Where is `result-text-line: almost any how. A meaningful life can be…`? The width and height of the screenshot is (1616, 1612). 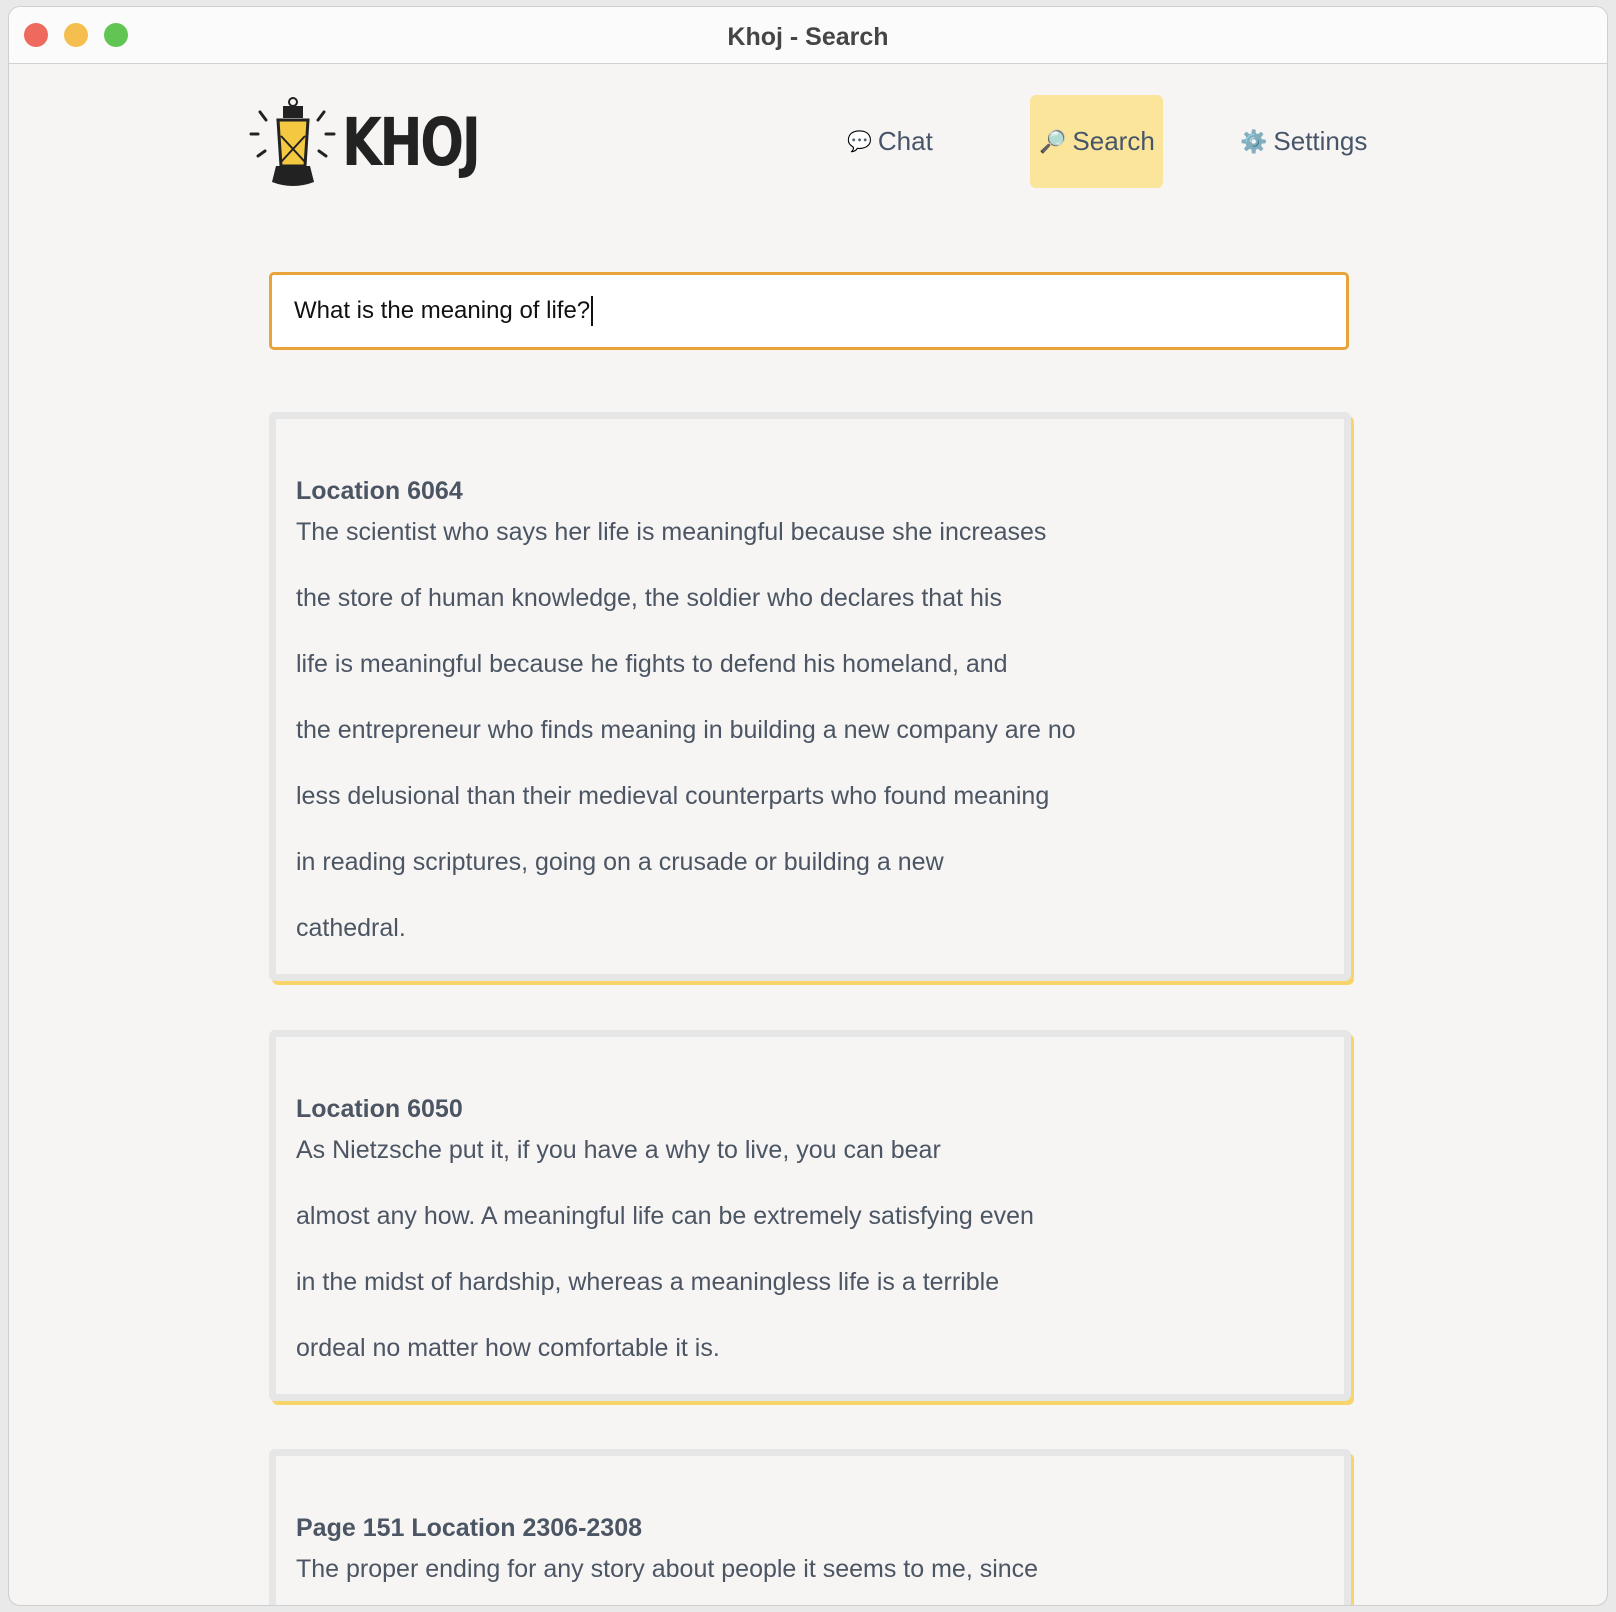 result-text-line: almost any how. A meaningful life can be… is located at coordinates (665, 1216).